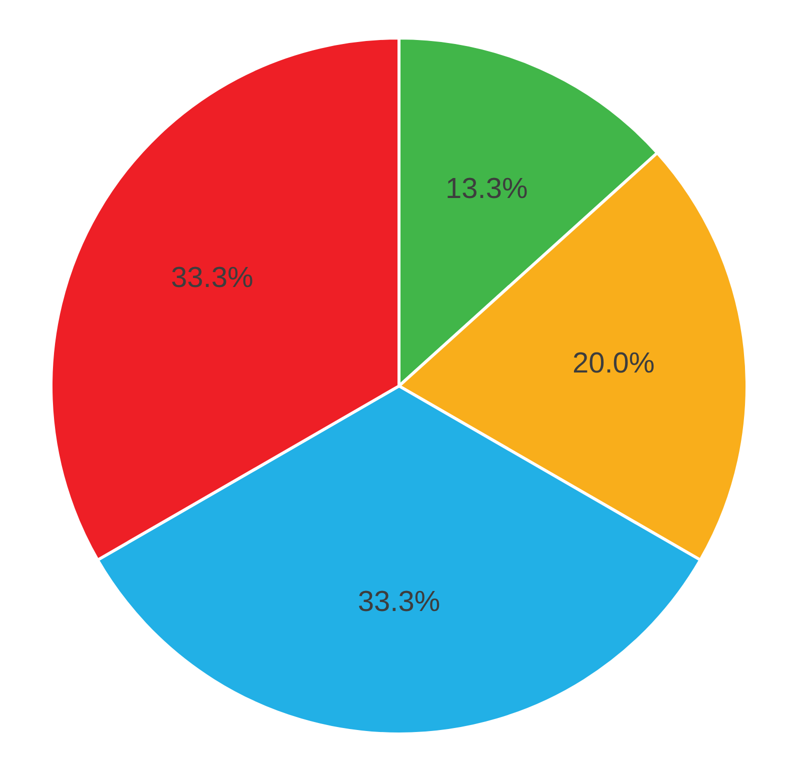  Describe the element at coordinates (487, 188) in the screenshot. I see `data-label: 13.3%` at that location.